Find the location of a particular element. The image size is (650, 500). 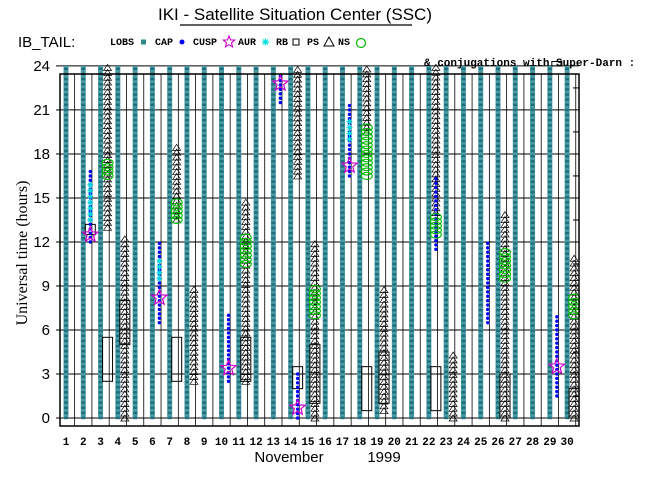

x-tick-label: 13 is located at coordinates (274, 443).